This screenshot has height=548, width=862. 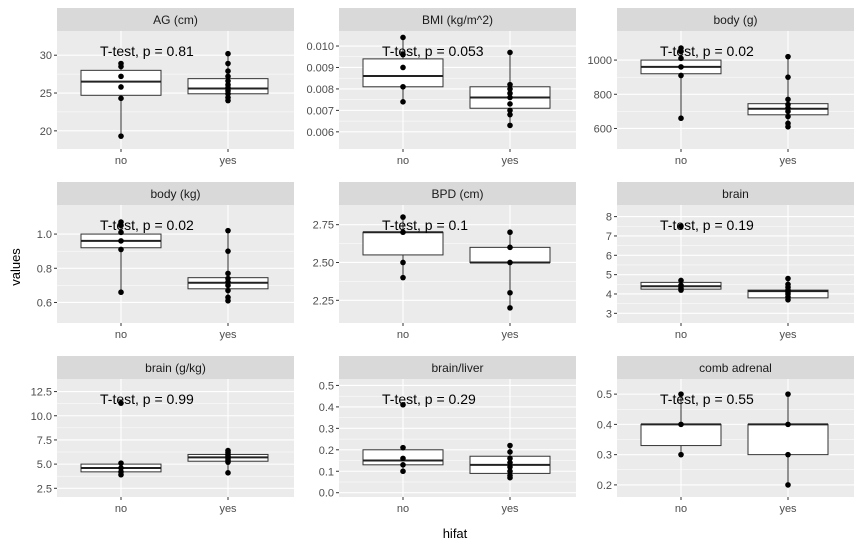 I want to click on facet-strip-label: brain (g/kg), so click(x=175, y=368).